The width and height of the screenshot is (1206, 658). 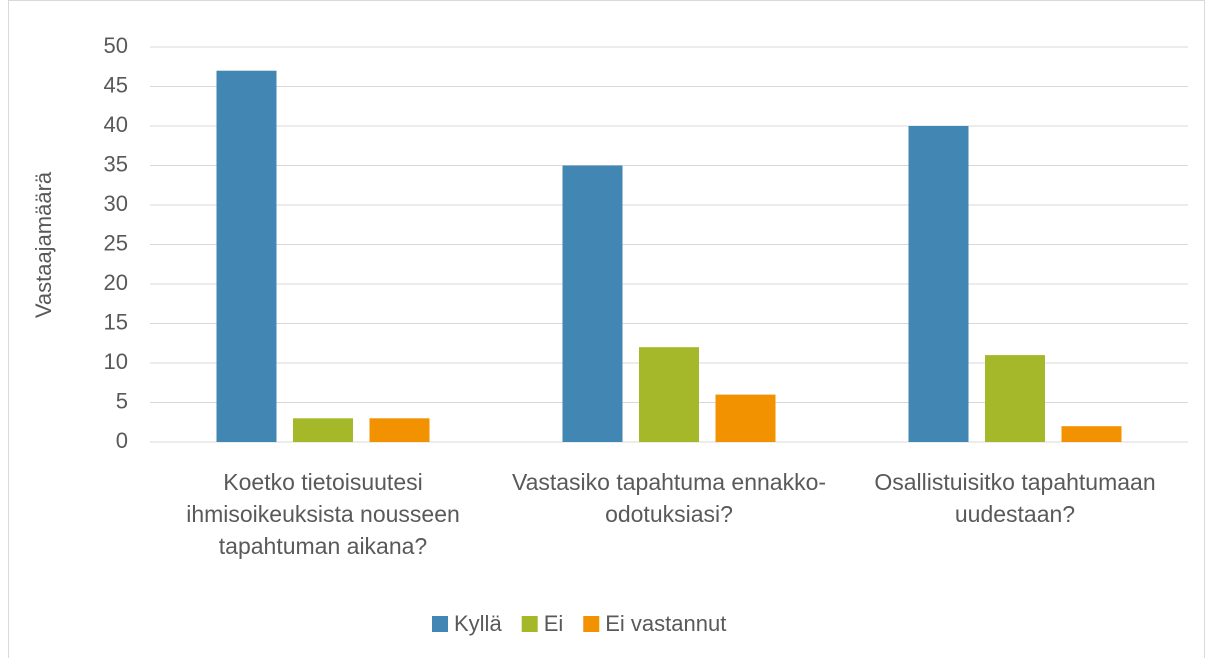 What do you see at coordinates (116, 361) in the screenshot?
I see `y-tick-label: 10` at bounding box center [116, 361].